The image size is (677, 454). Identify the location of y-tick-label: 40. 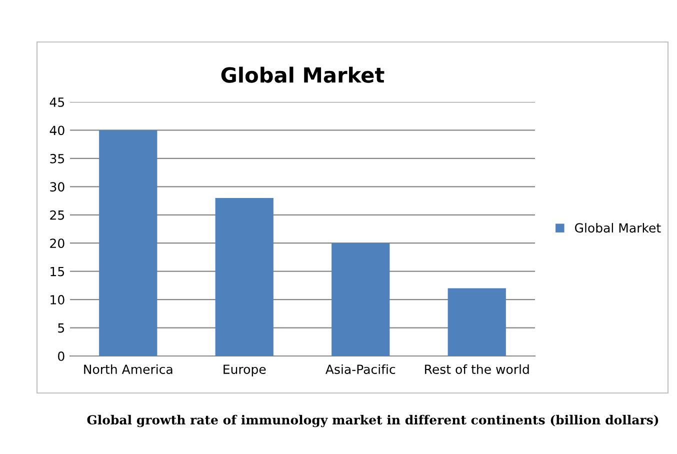
(57, 131).